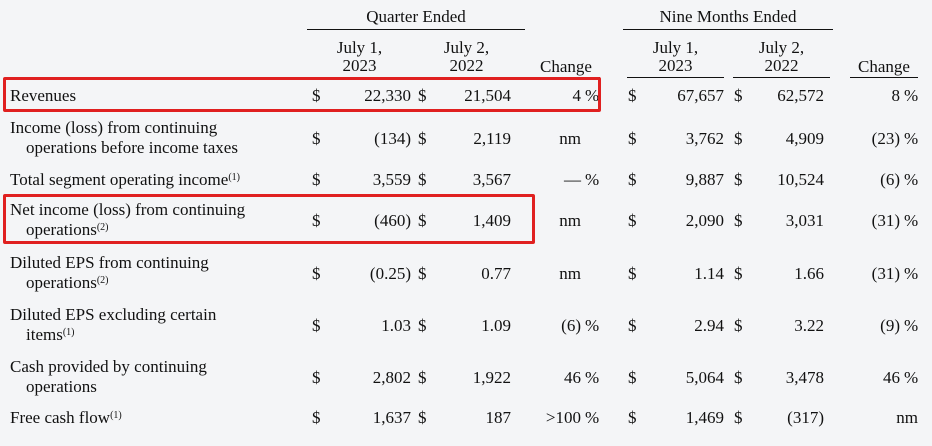 Image resolution: width=932 pixels, height=446 pixels. I want to click on change-quarter: (6), so click(571, 325).